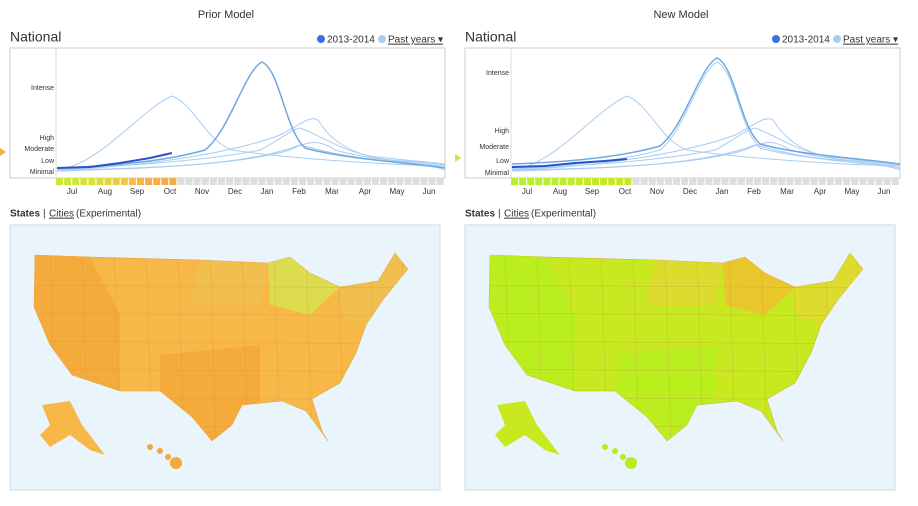 The image size is (918, 506). I want to click on month-label: Jul, so click(527, 191).